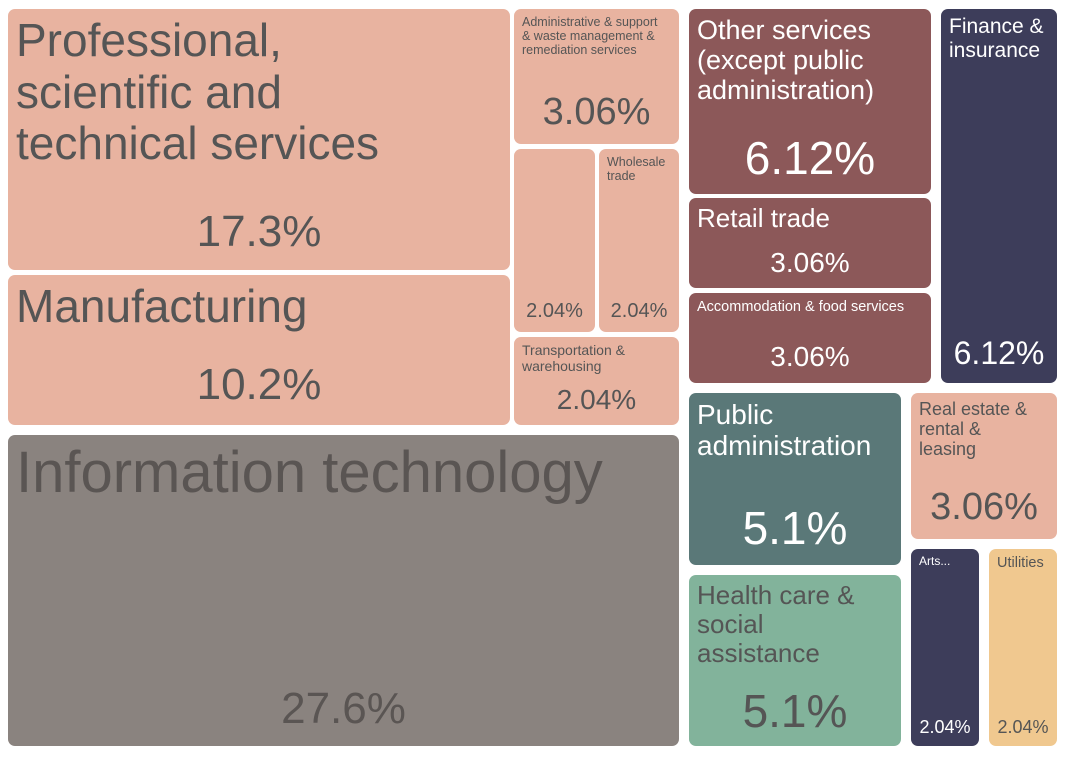 The height and width of the screenshot is (757, 1070). What do you see at coordinates (554, 240) in the screenshot?
I see `treemap-tile: 2.04%` at bounding box center [554, 240].